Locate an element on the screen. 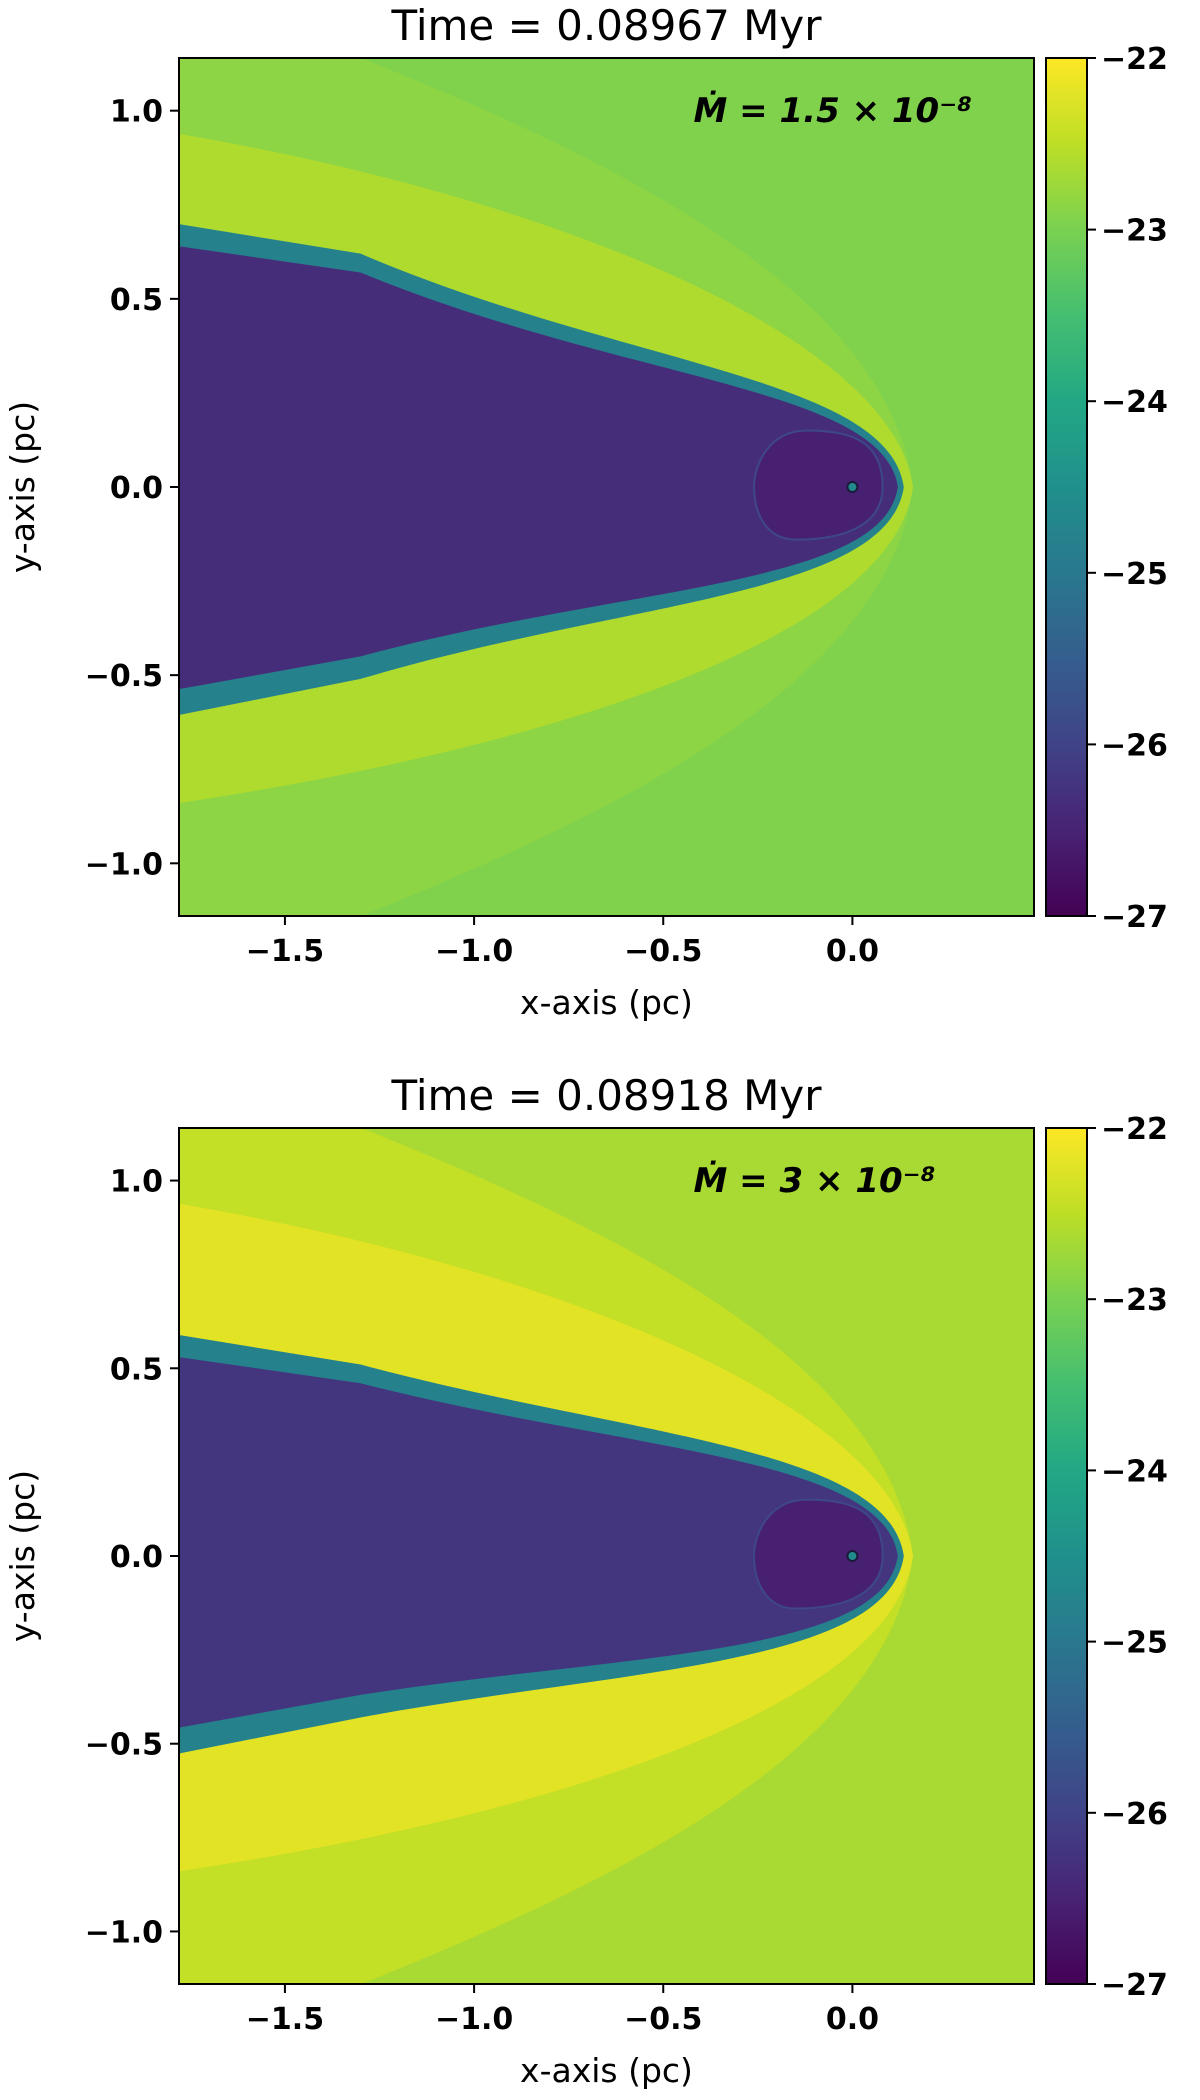 The image size is (1200, 2100). chart-title: Time = 0.08967 Myr is located at coordinates (606, 25).